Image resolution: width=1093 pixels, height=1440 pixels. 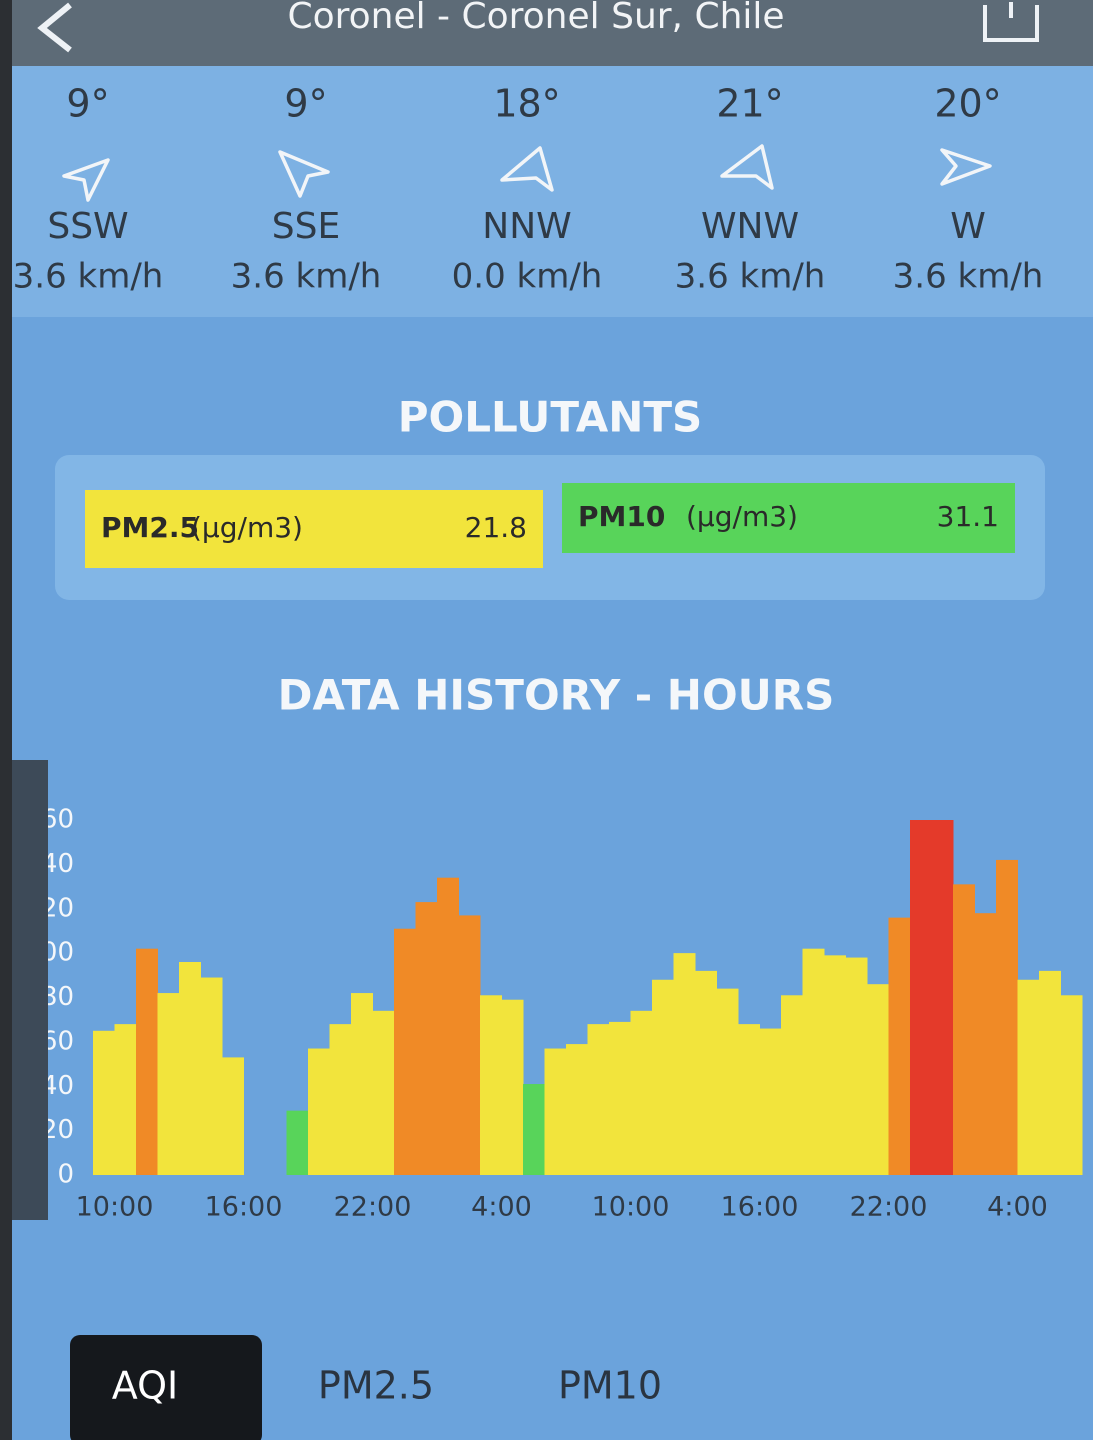 What do you see at coordinates (1011, 22) in the screenshot?
I see `share-button` at bounding box center [1011, 22].